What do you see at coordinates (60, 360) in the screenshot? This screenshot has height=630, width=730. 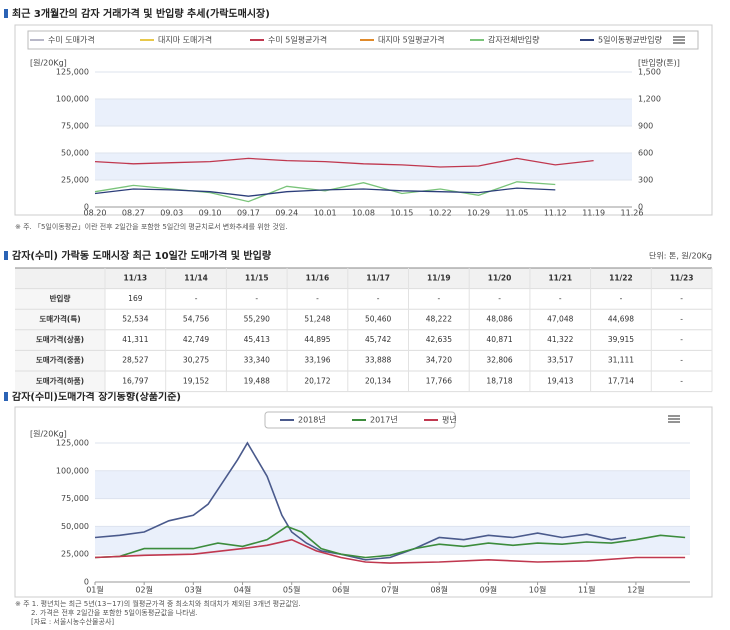 I see `table-row-label: 도매가격(중품)` at bounding box center [60, 360].